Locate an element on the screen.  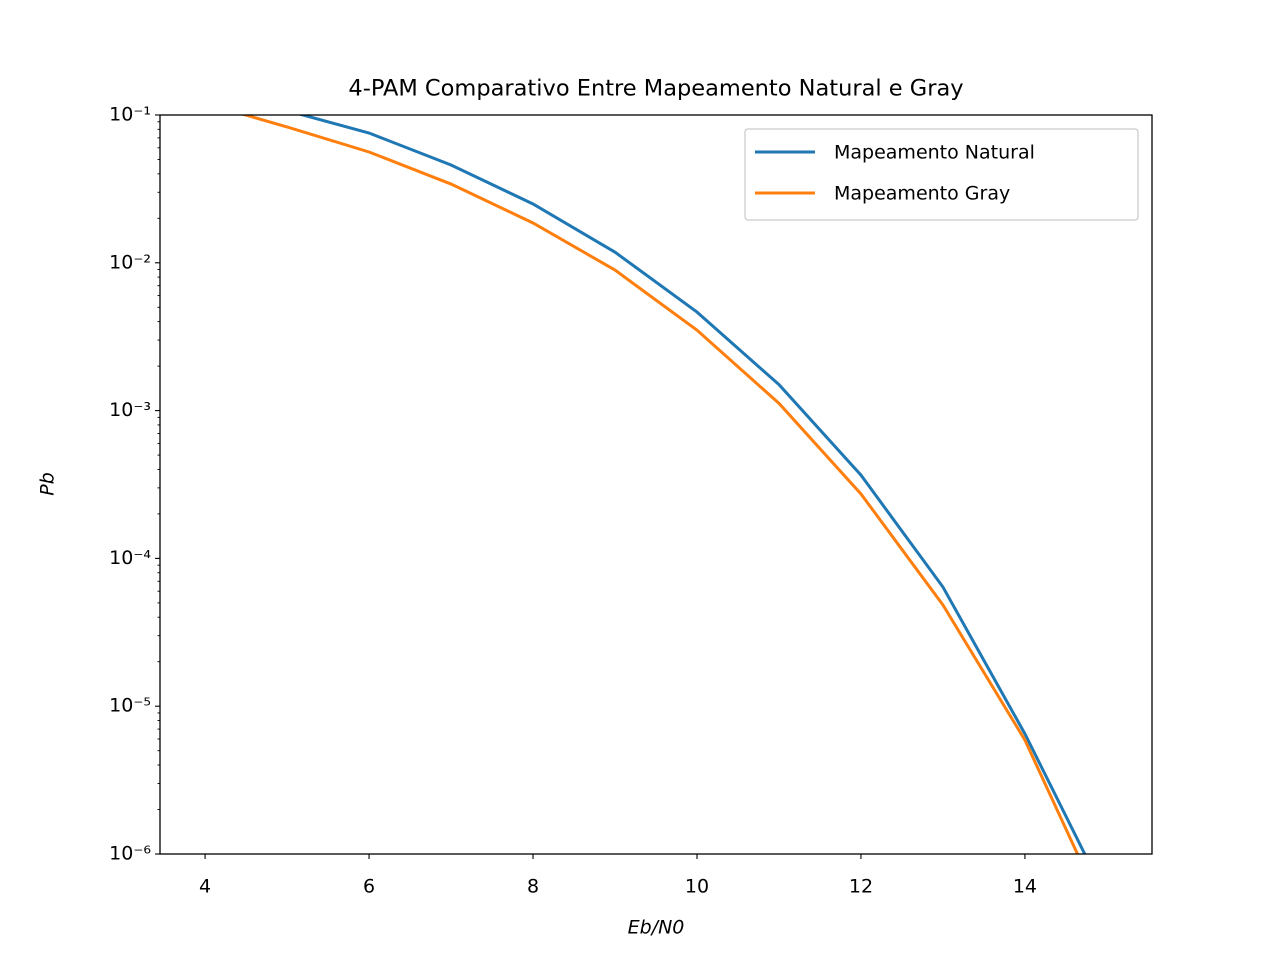
x-tick-label: 12 is located at coordinates (861, 887).